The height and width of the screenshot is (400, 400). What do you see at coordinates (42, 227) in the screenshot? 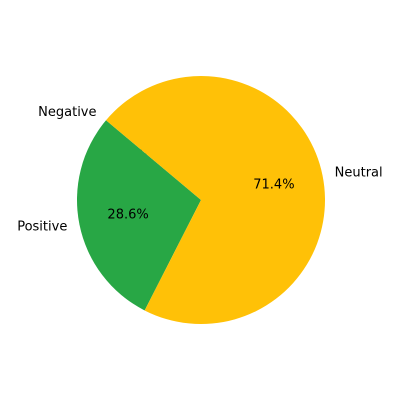
I see `slice-label-positive: Positive` at bounding box center [42, 227].